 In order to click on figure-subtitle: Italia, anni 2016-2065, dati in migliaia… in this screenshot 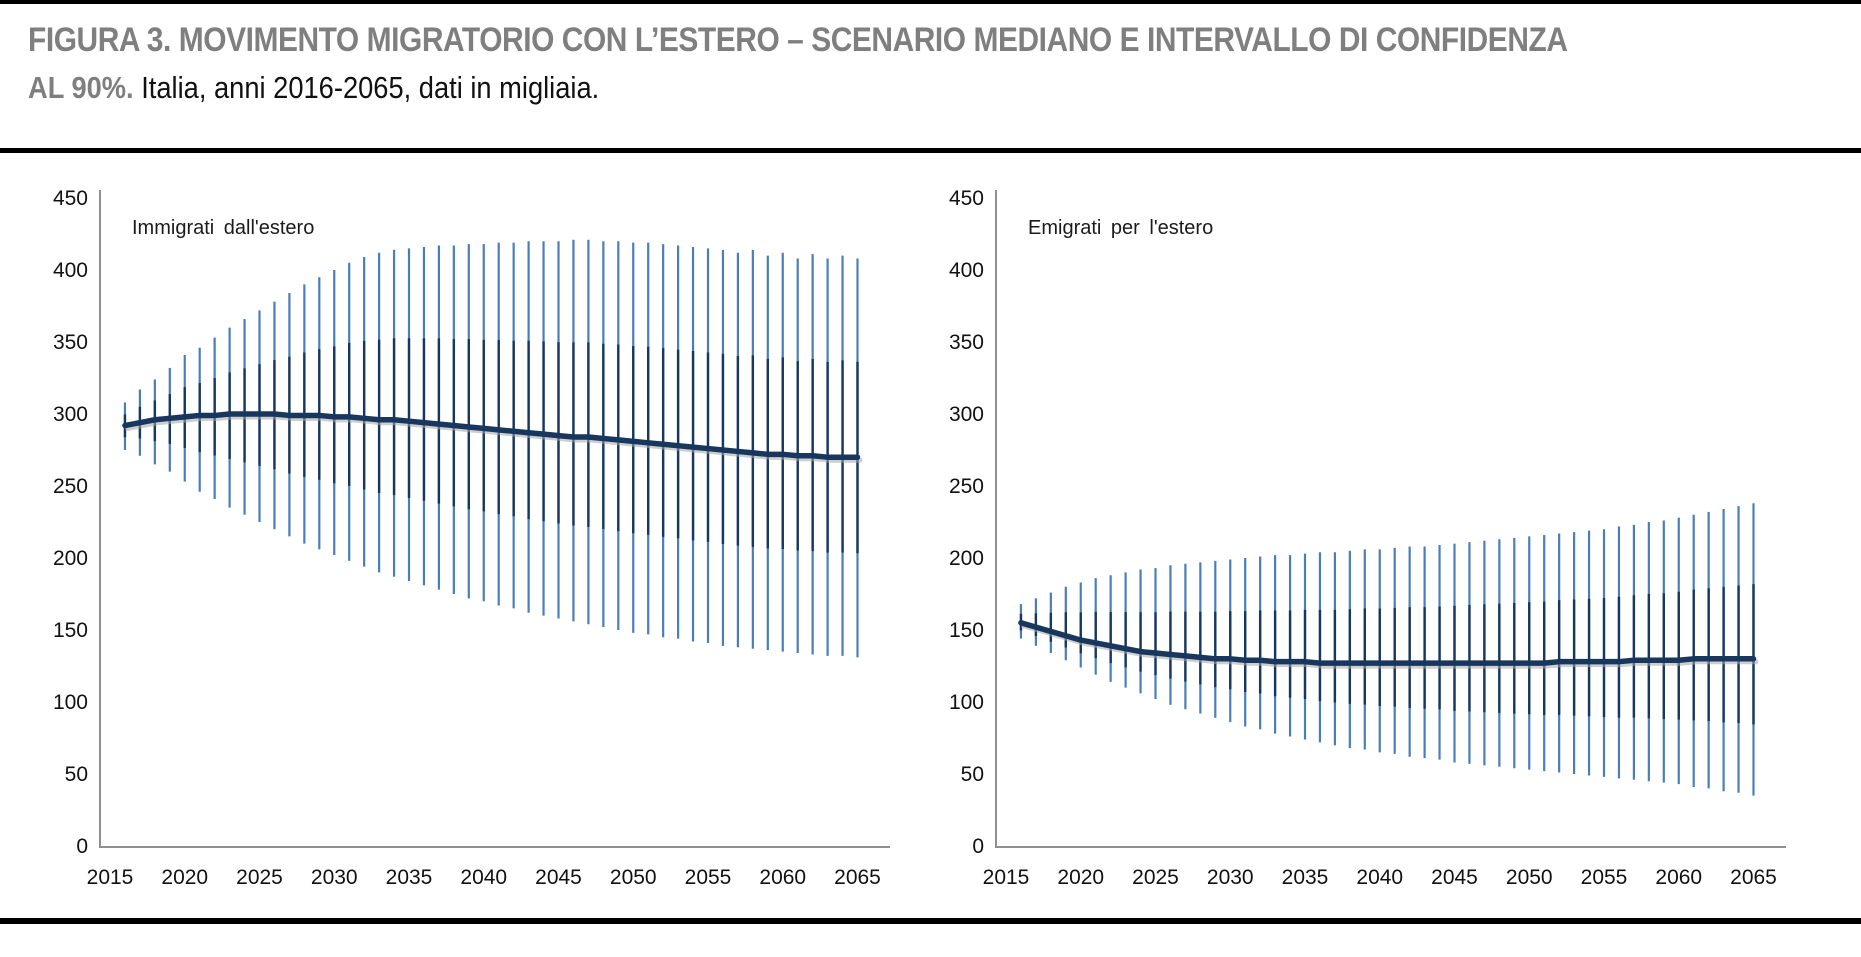, I will do `click(370, 87)`.